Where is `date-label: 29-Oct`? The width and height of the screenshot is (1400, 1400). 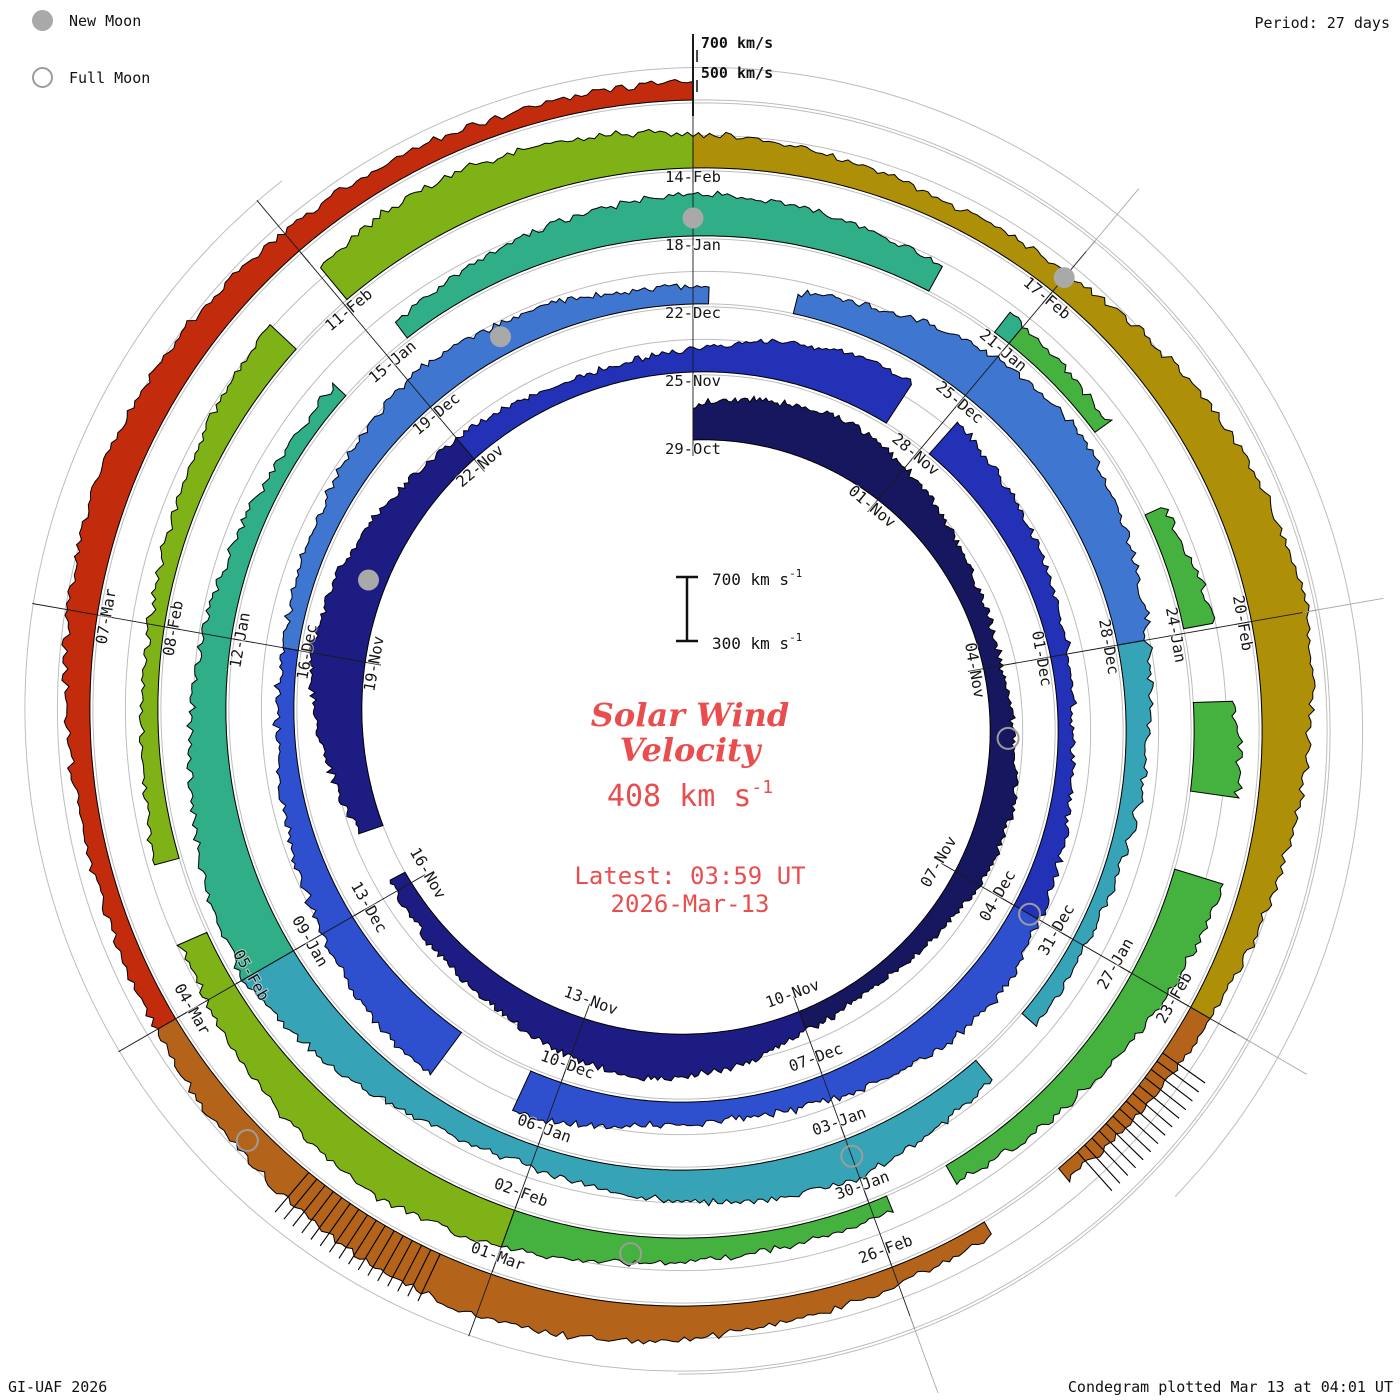 date-label: 29-Oct is located at coordinates (693, 449).